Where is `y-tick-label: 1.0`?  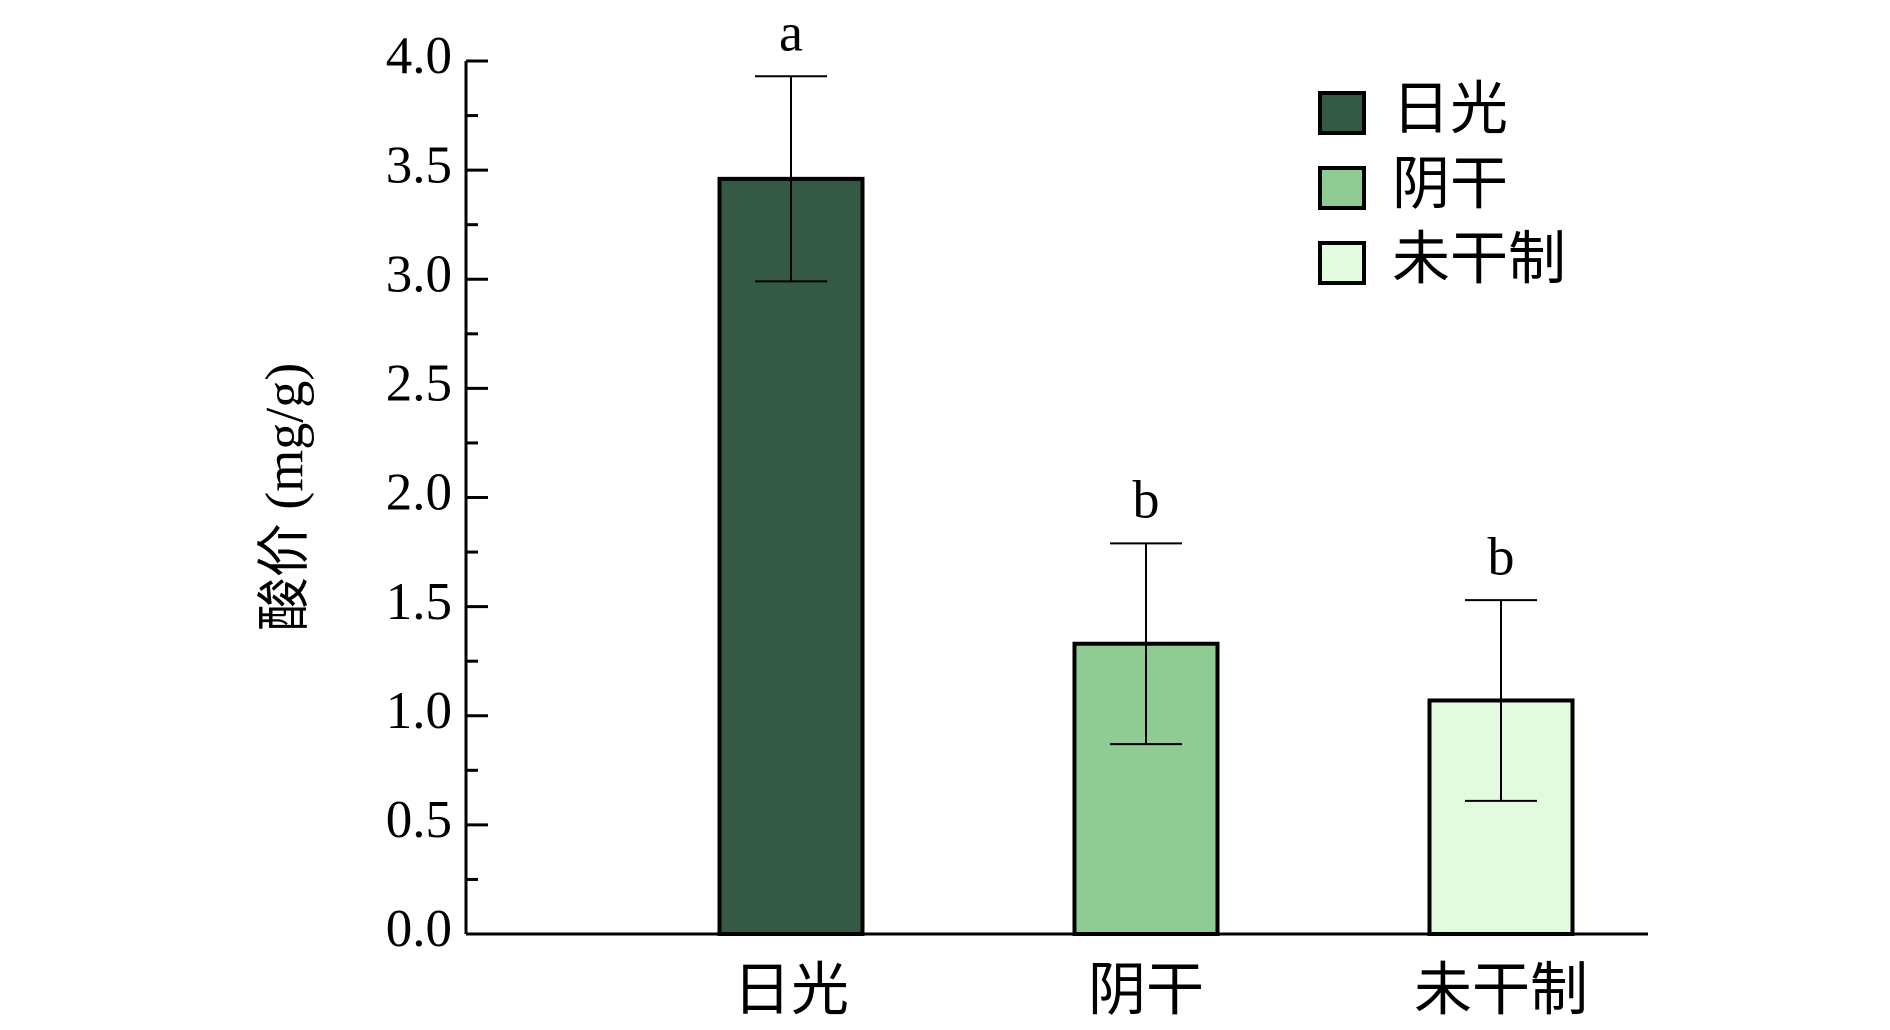 y-tick-label: 1.0 is located at coordinates (419, 711).